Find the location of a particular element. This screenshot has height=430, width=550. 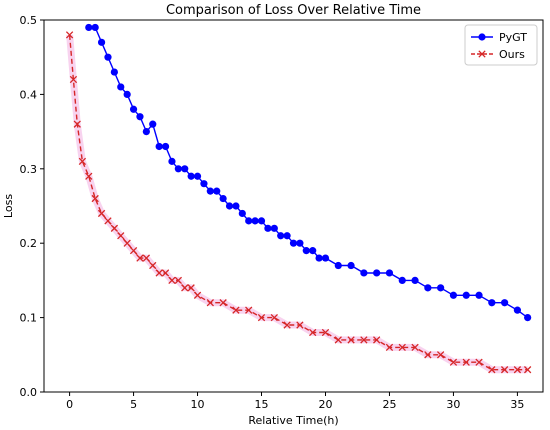

y-tick-label: 0.4 is located at coordinates (29, 94).